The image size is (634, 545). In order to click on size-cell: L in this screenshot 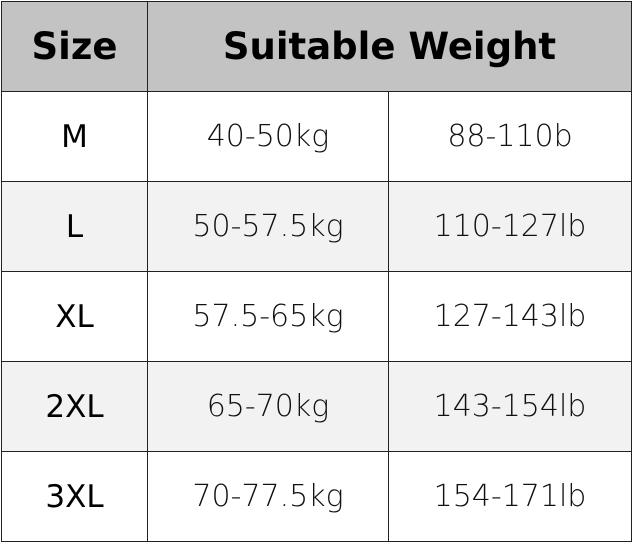, I will do `click(74, 226)`.